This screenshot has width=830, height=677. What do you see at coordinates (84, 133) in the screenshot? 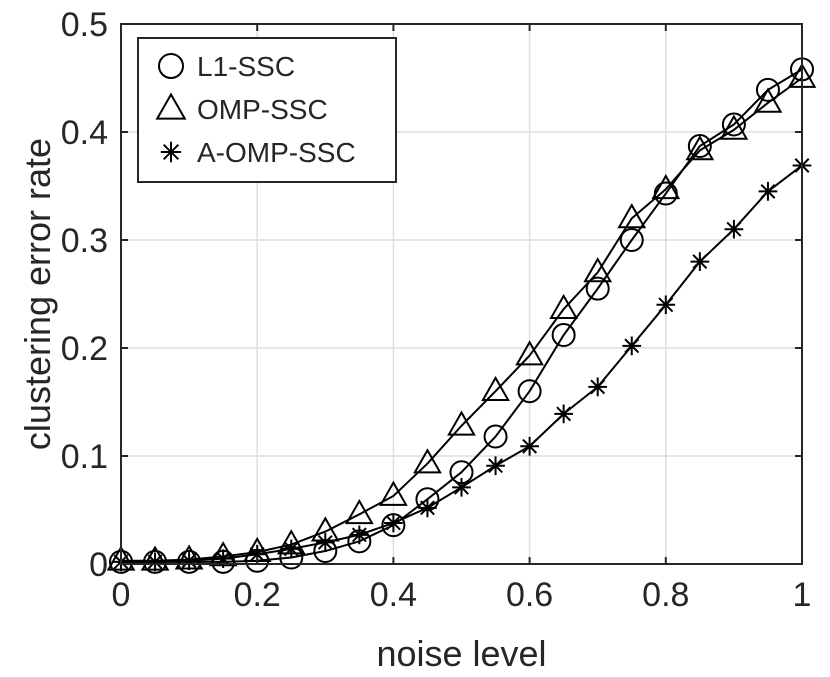
I see `y-tick-label: 0.4` at bounding box center [84, 133].